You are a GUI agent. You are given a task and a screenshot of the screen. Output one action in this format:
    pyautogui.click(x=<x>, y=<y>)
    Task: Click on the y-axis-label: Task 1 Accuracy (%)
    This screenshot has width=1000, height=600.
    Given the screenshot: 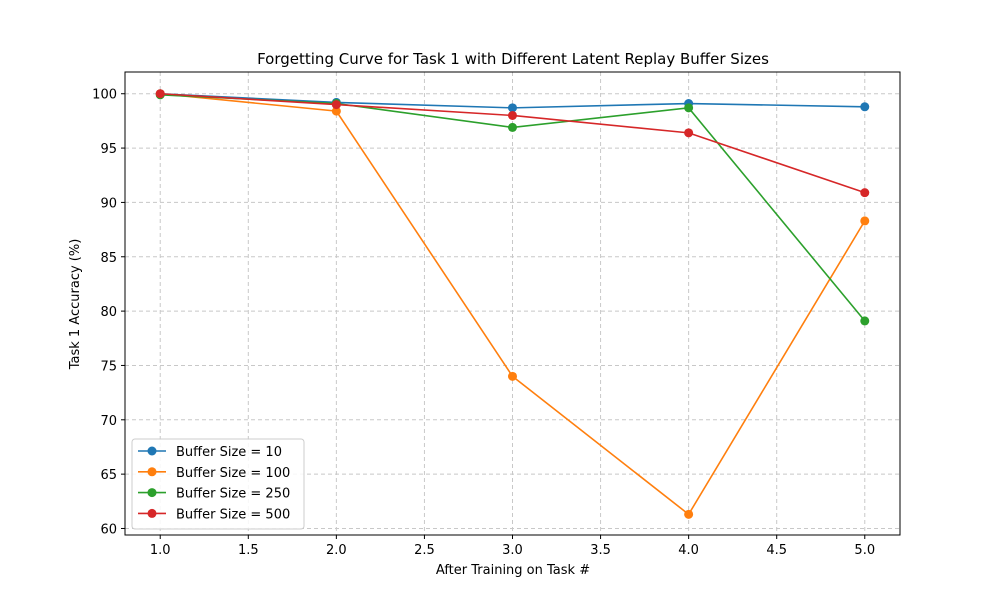 What is the action you would take?
    pyautogui.click(x=75, y=305)
    